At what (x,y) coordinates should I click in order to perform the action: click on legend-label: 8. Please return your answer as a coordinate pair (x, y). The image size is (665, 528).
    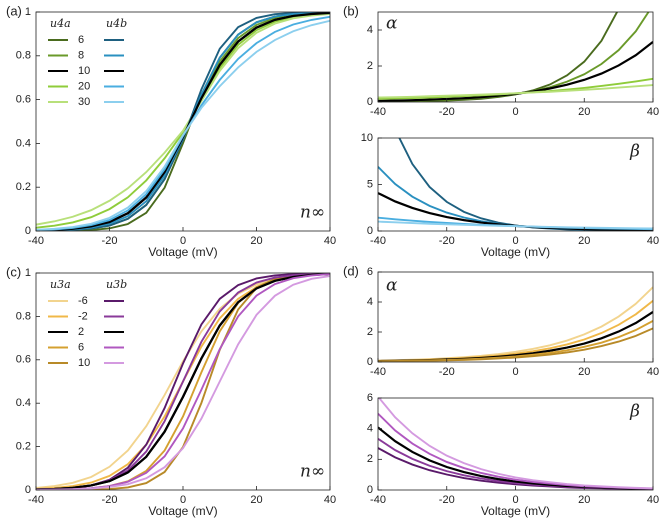
    Looking at the image, I should click on (81, 55).